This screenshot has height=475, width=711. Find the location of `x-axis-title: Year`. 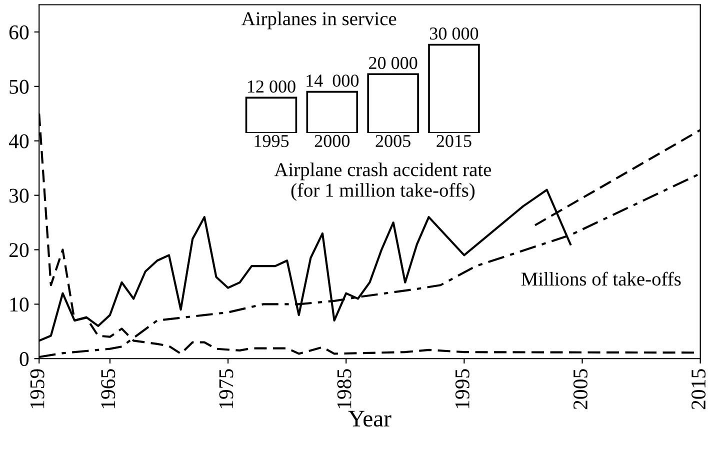

x-axis-title: Year is located at coordinates (370, 418).